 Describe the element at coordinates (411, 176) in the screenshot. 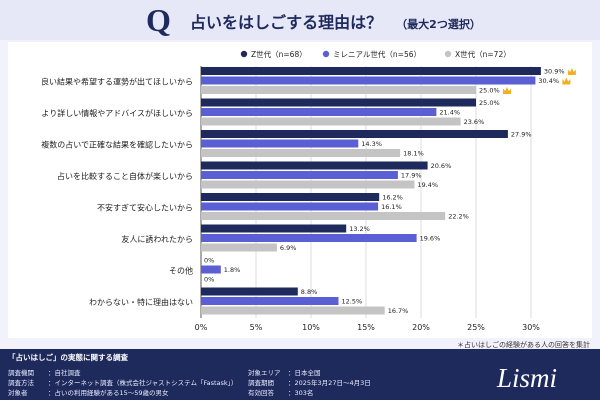

I see `value-label: 17.9%` at that location.